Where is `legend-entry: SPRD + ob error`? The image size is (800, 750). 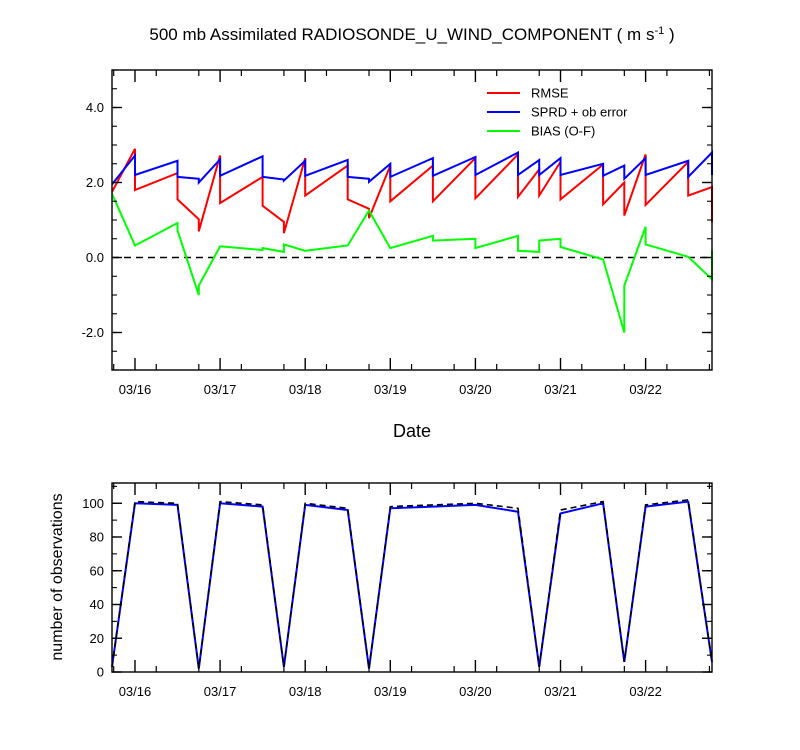
legend-entry: SPRD + ob error is located at coordinates (579, 112).